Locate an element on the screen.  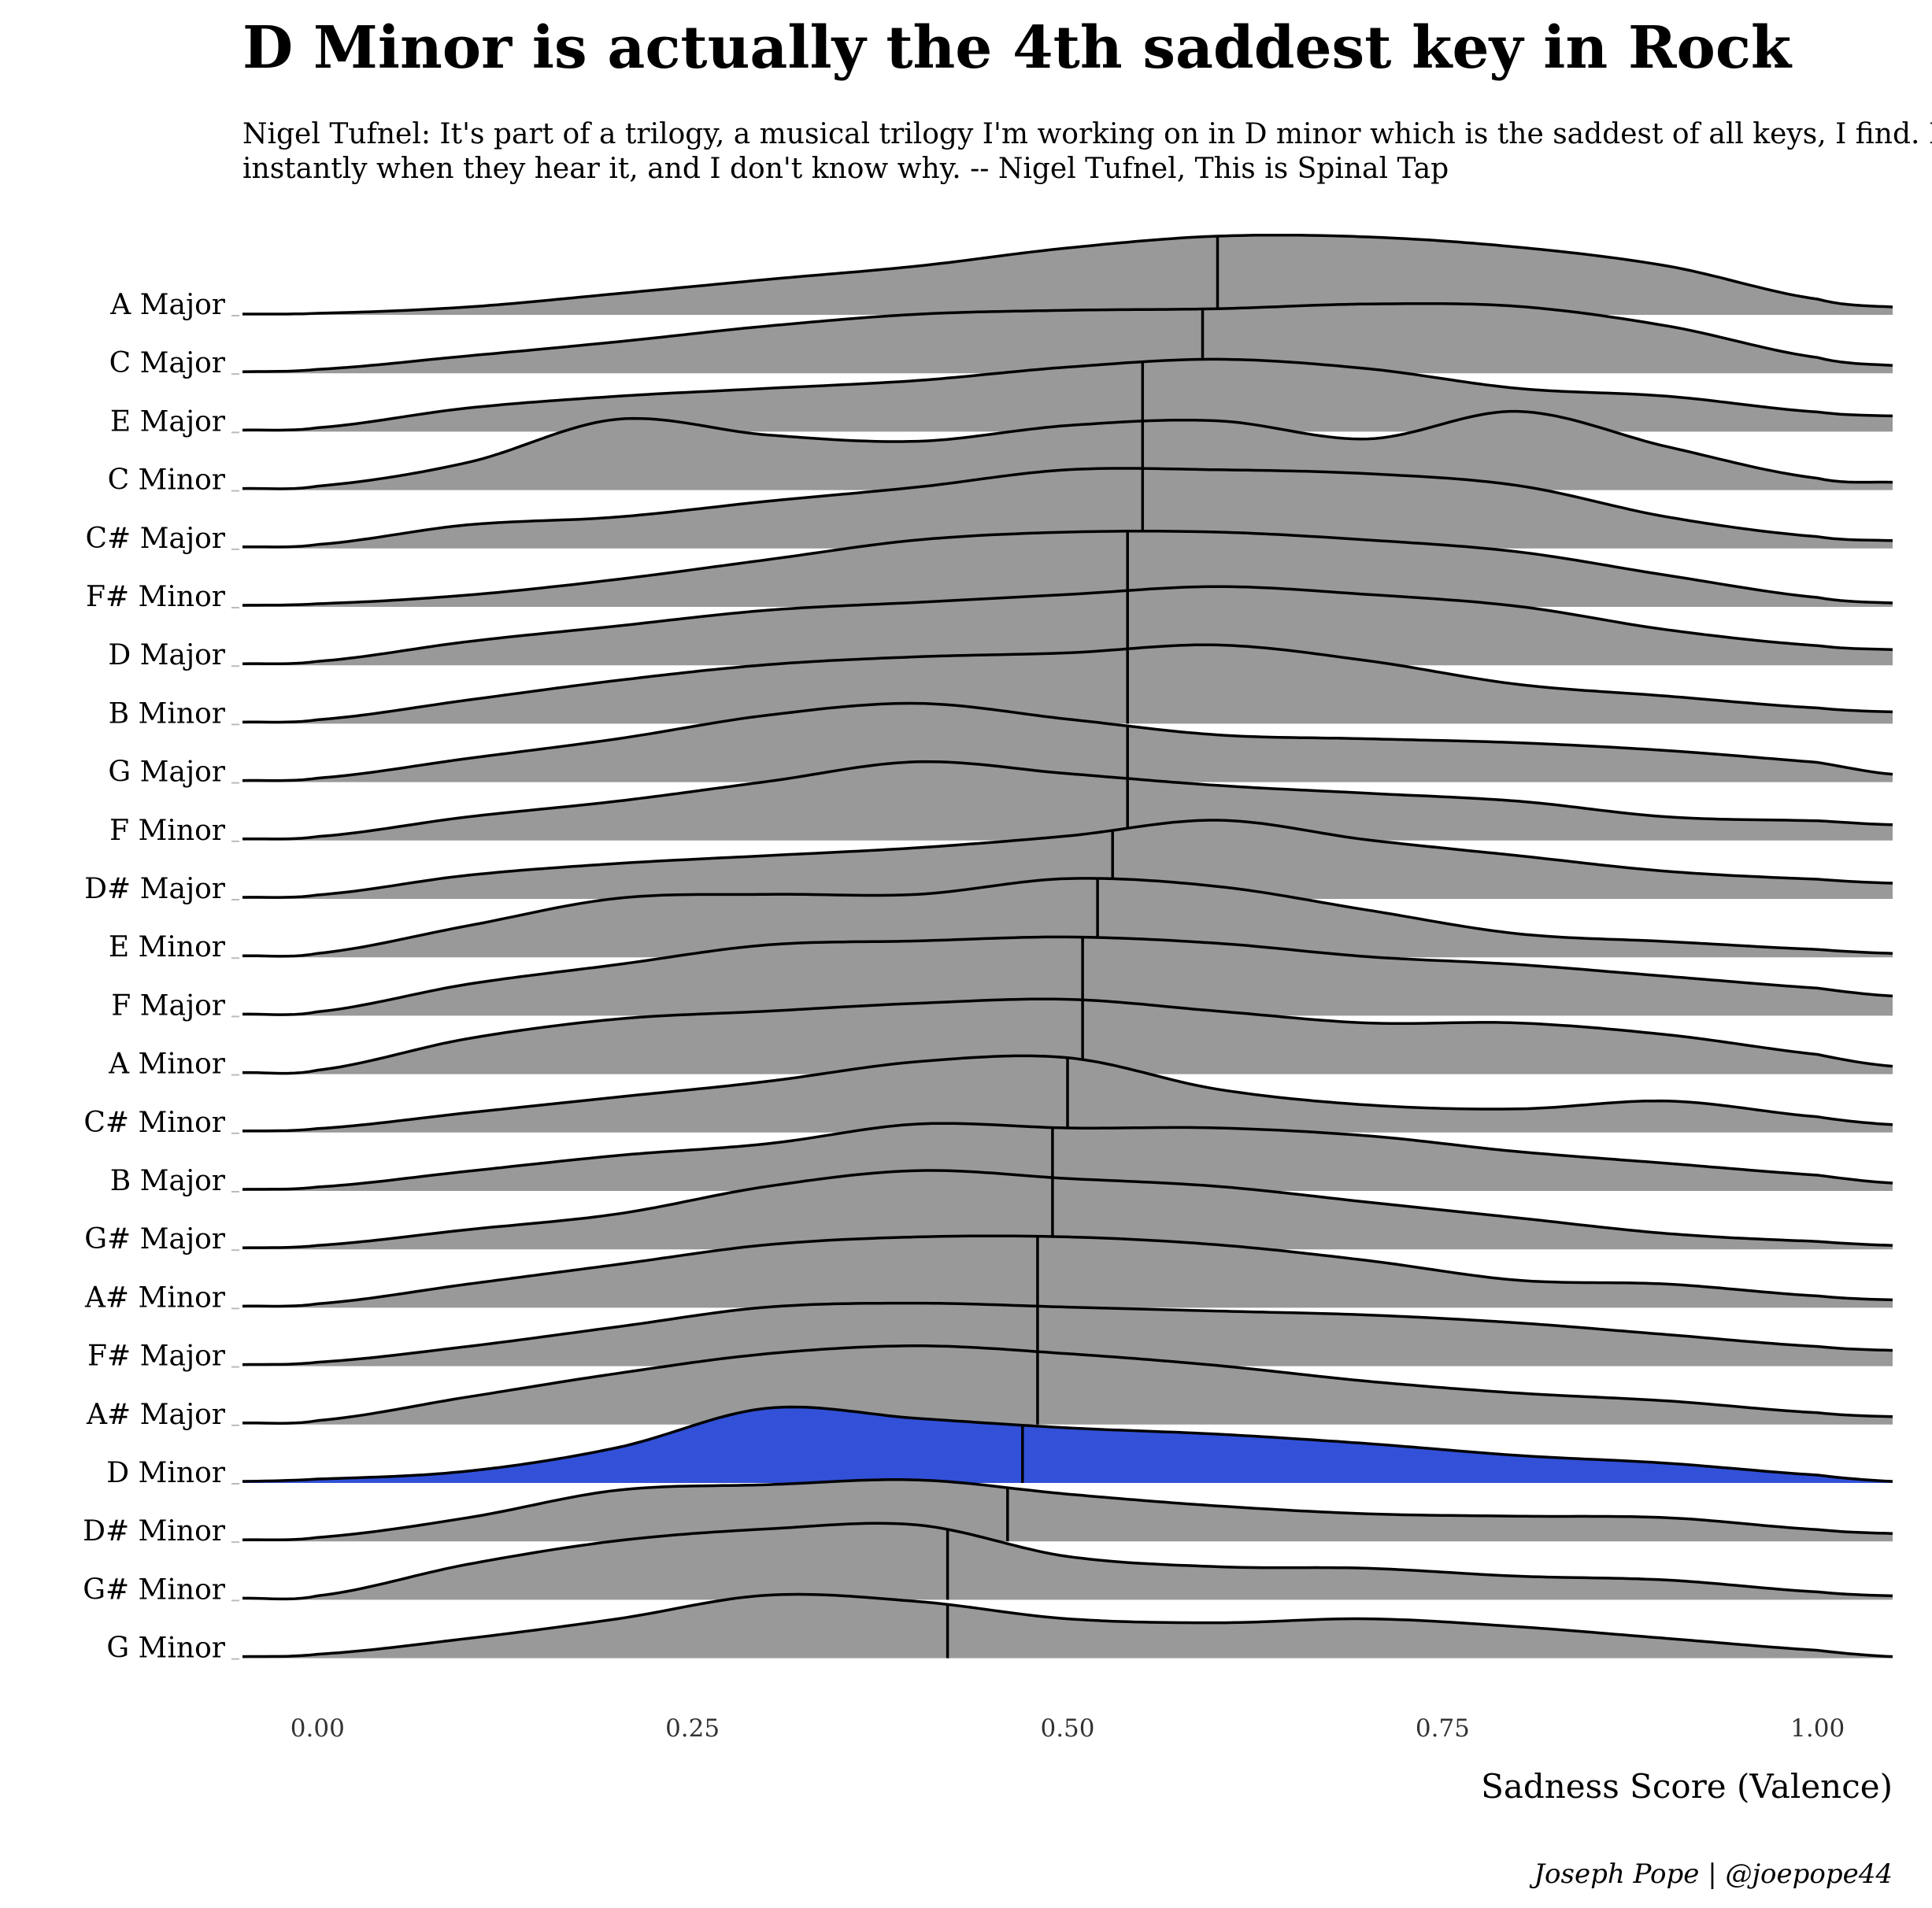
y-label: E Minor is located at coordinates (167, 947).